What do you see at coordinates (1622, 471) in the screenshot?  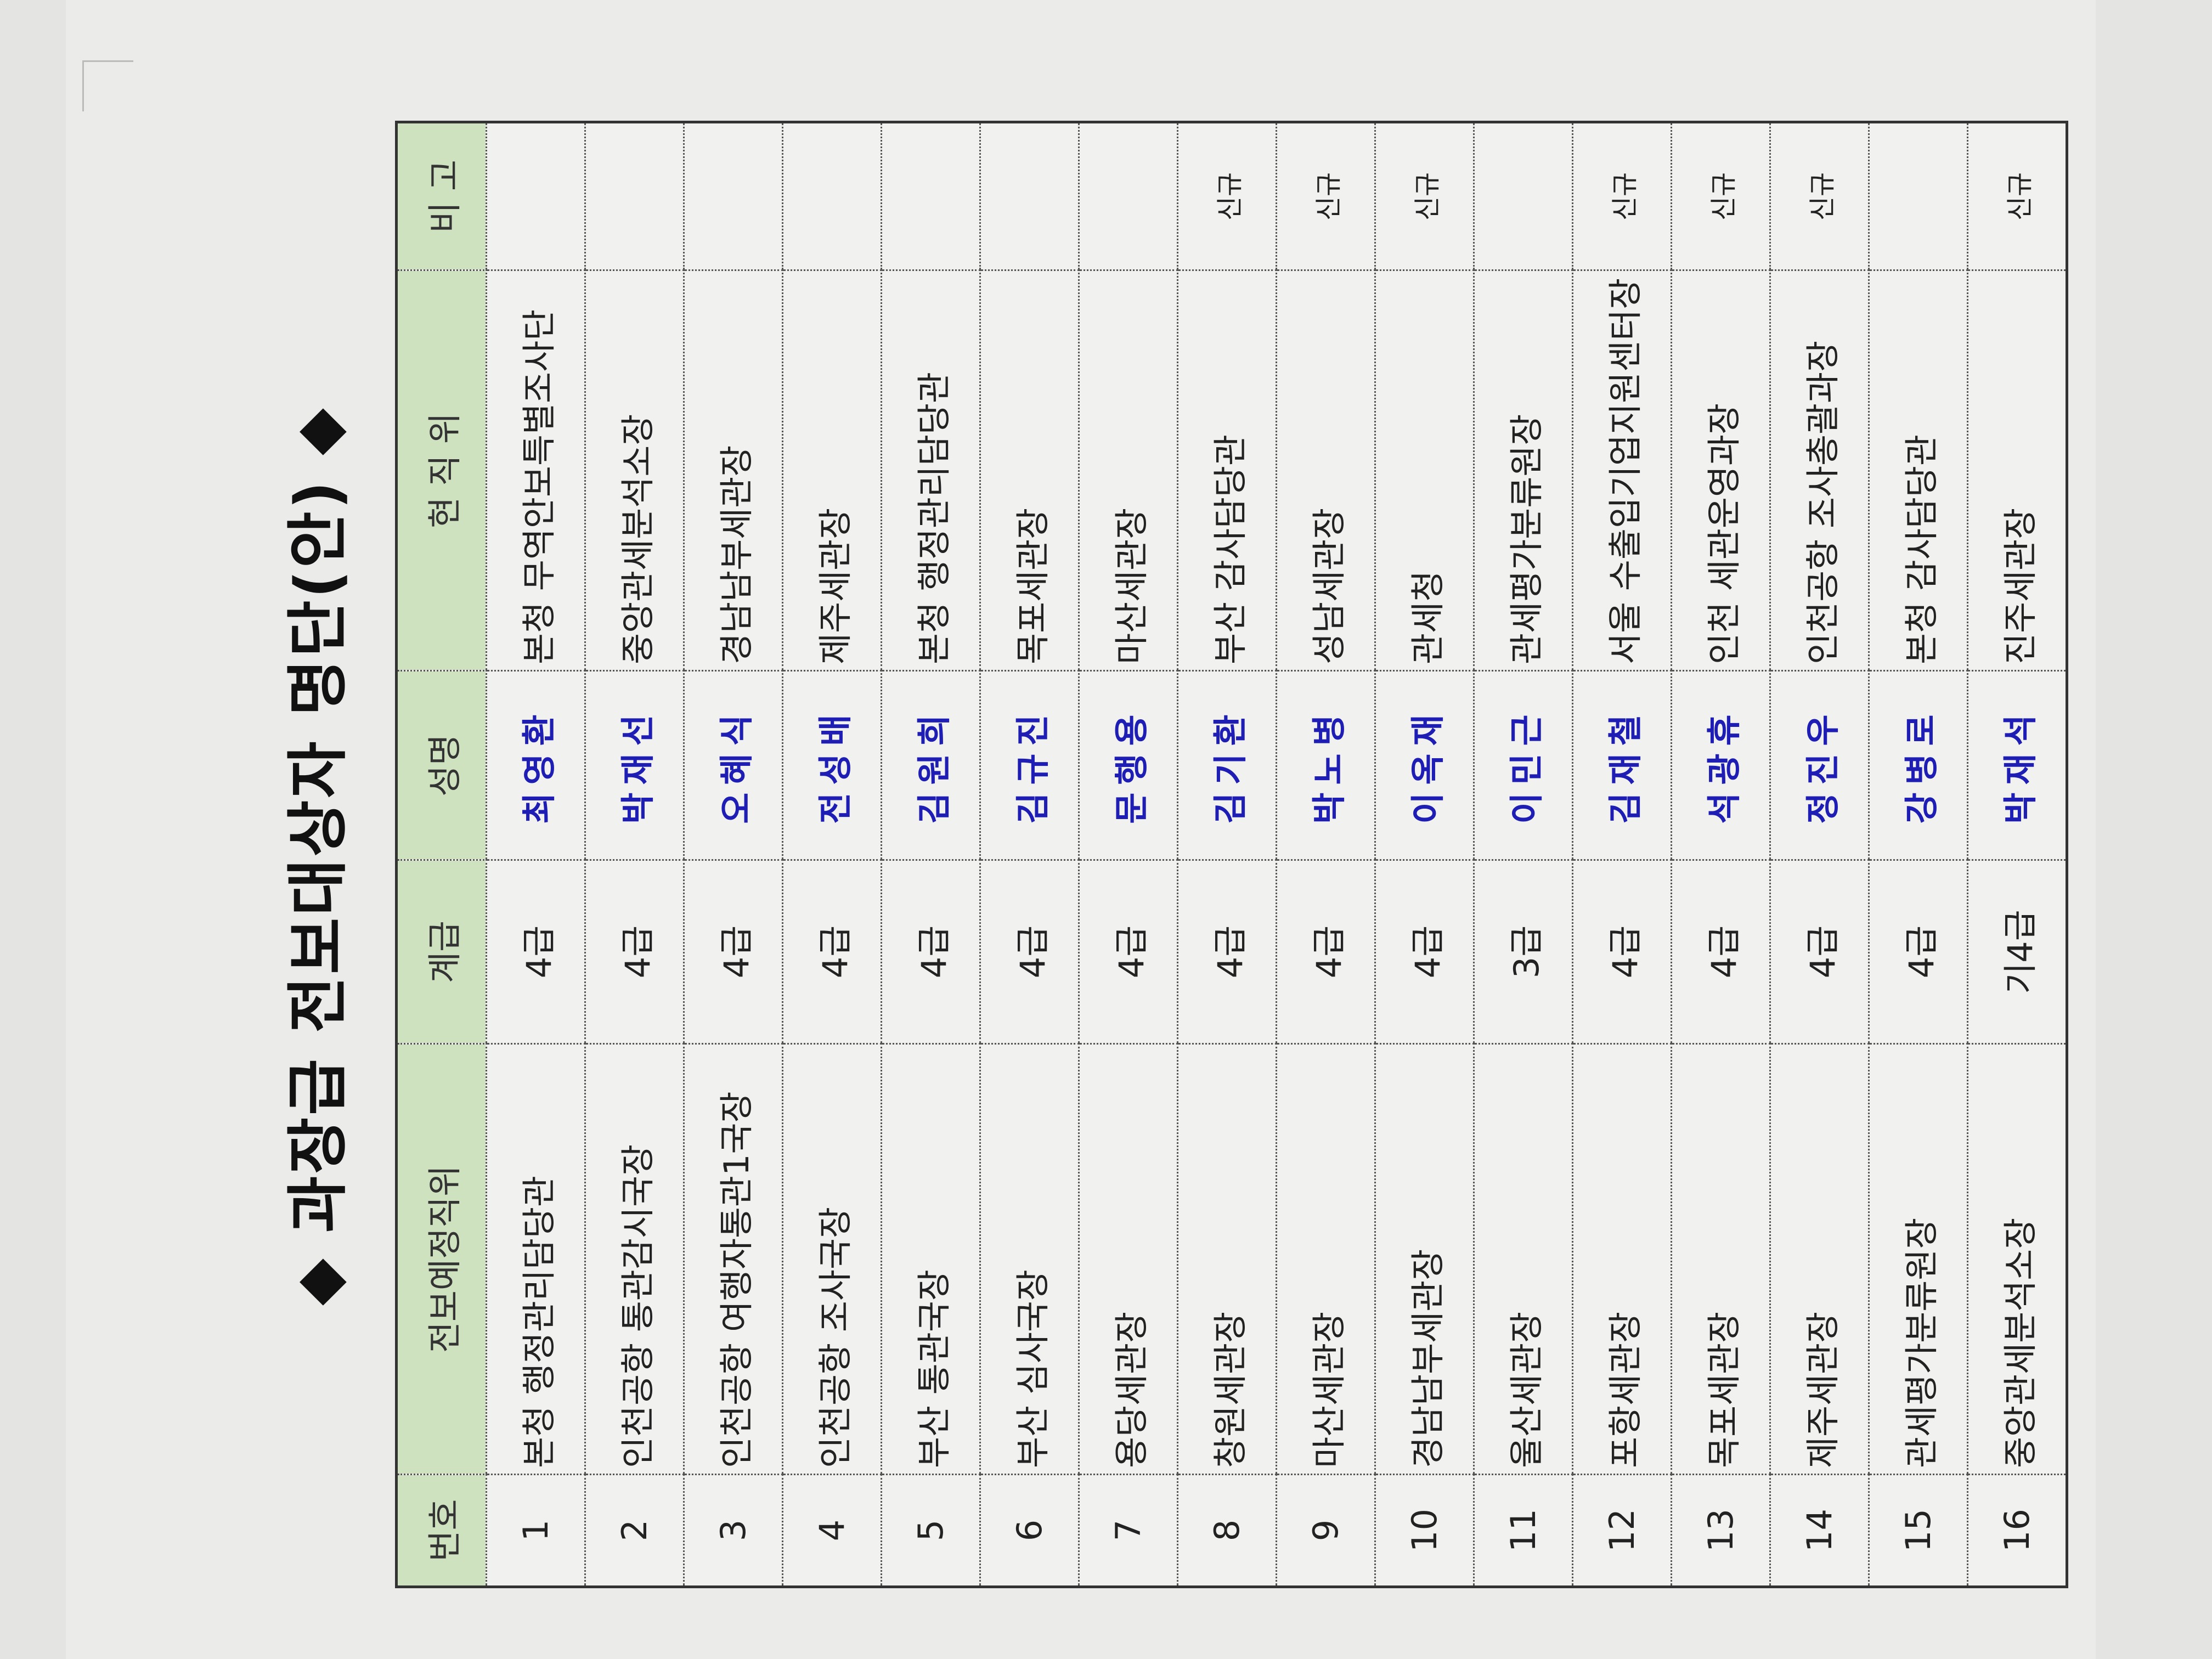 I see `cell-current-position: 서울 수출입기업지원센터장` at bounding box center [1622, 471].